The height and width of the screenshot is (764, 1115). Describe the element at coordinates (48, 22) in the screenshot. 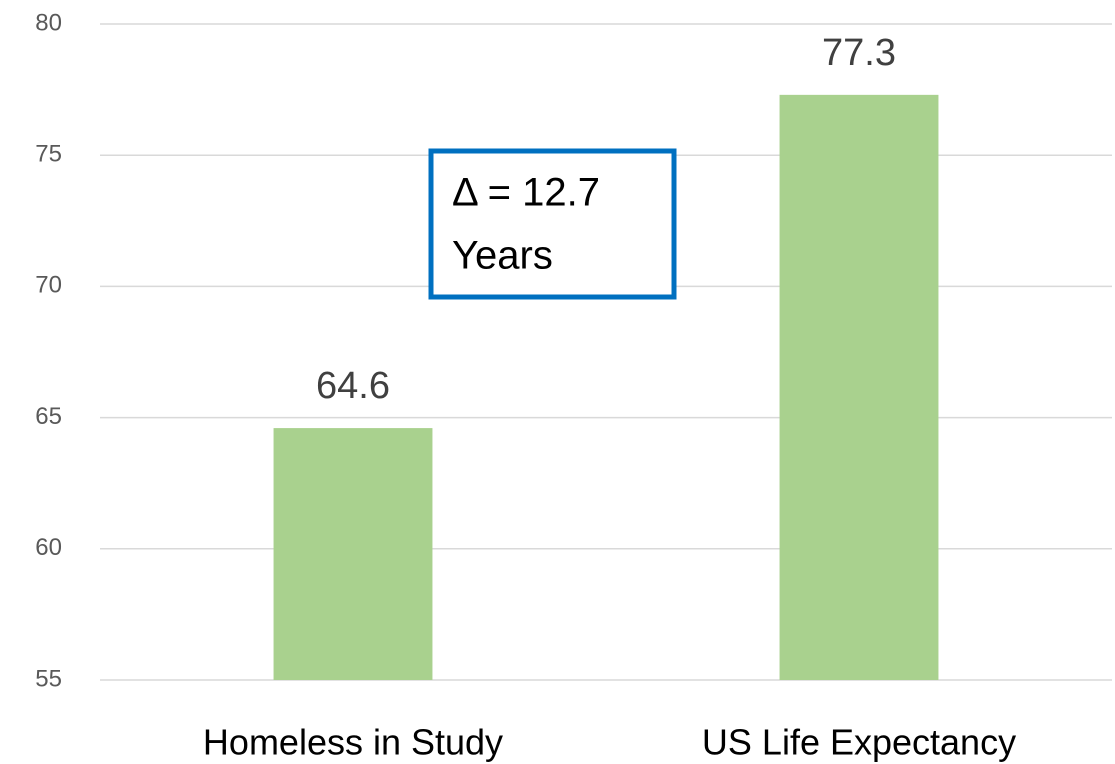

I see `y-tick-label: 80` at that location.